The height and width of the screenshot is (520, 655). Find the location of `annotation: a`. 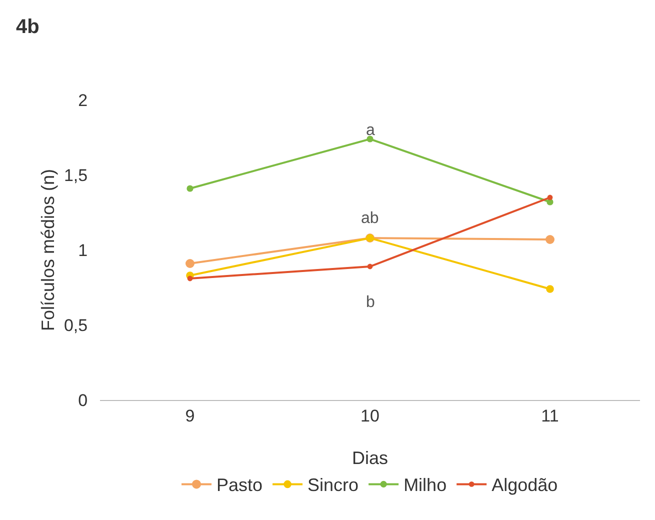

annotation: a is located at coordinates (370, 130).